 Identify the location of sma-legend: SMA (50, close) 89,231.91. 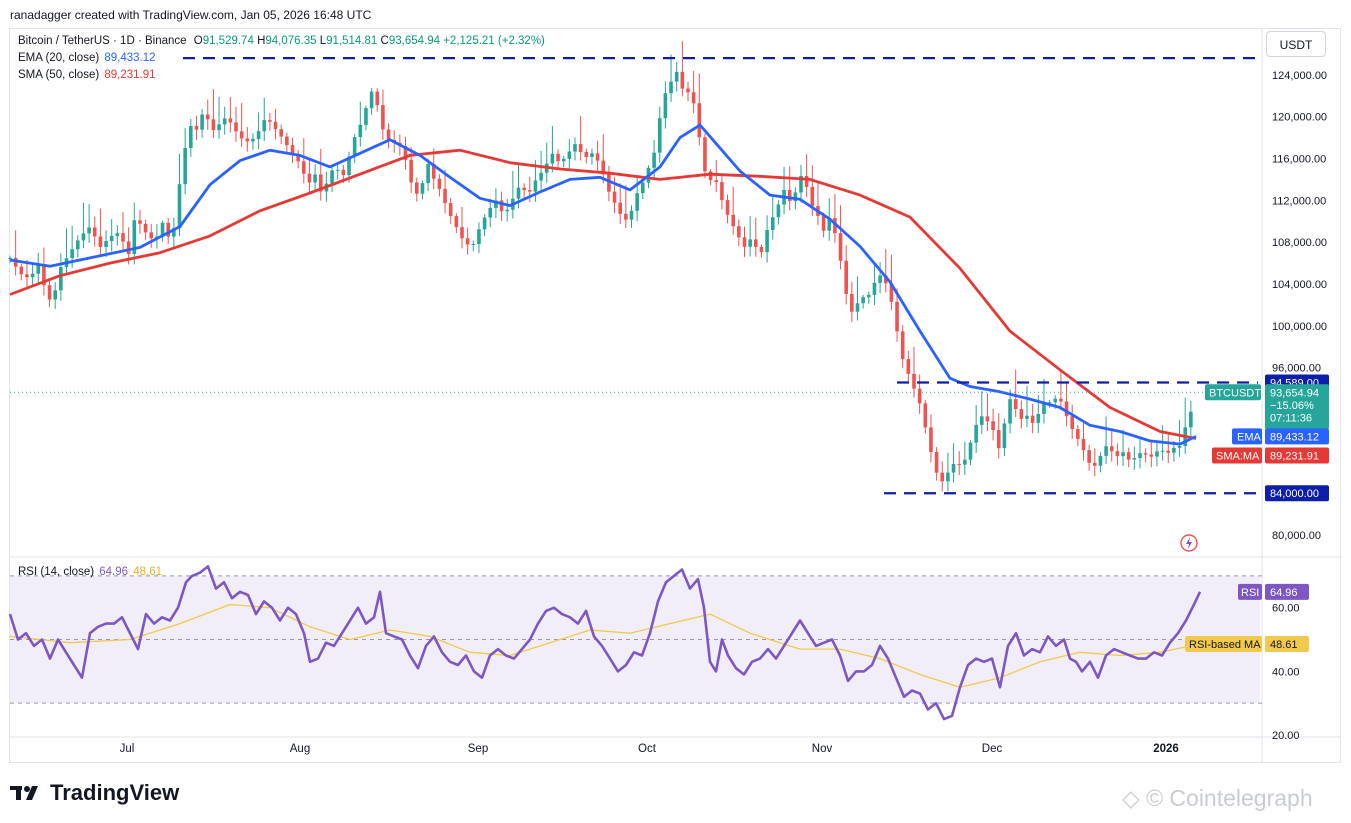
(87, 75).